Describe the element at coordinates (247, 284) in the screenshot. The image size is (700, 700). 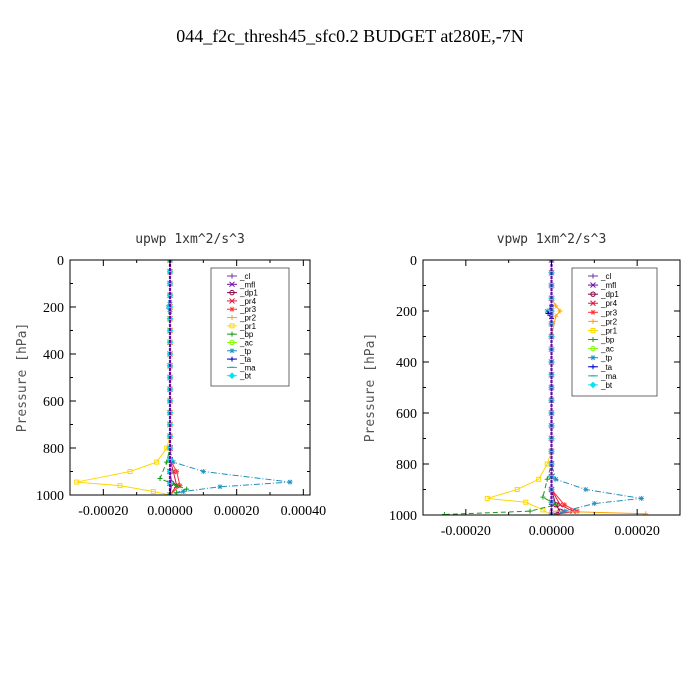
I see `legend-label: _mfl` at that location.